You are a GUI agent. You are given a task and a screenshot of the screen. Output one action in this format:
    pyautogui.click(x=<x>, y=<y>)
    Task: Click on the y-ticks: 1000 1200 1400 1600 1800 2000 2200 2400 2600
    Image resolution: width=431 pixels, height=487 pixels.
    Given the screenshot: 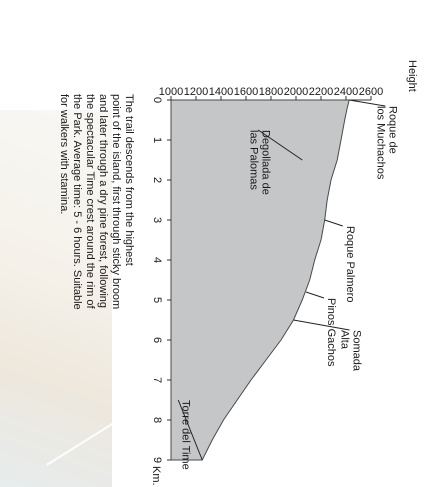 What is the action you would take?
    pyautogui.click(x=271, y=93)
    